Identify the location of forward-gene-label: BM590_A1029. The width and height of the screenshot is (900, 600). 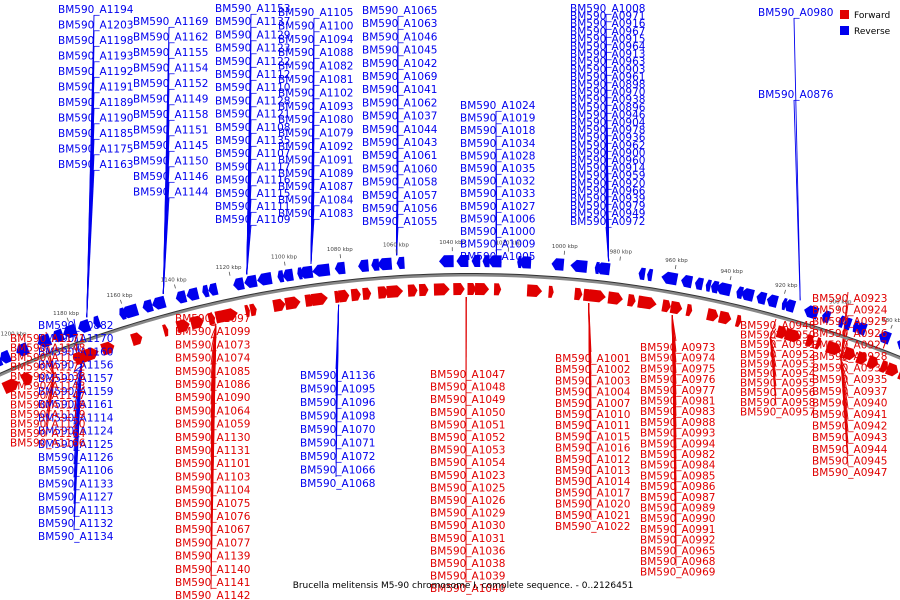
(467, 514).